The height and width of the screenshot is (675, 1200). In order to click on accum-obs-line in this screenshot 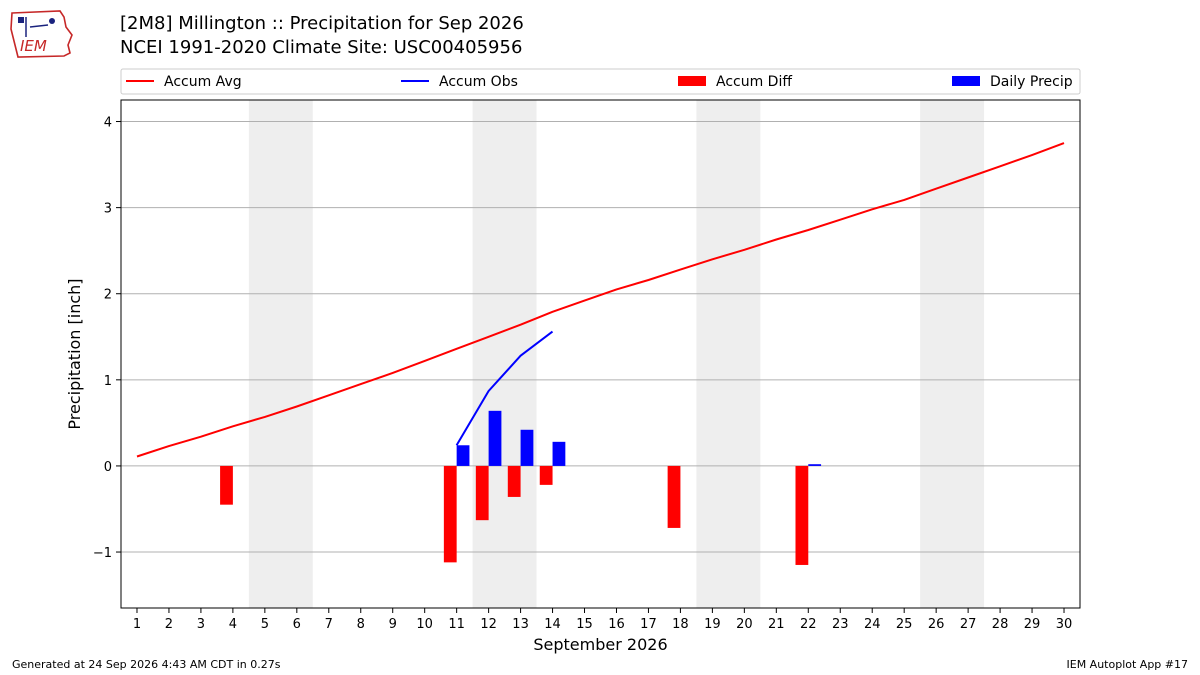, I will do `click(504, 388)`.